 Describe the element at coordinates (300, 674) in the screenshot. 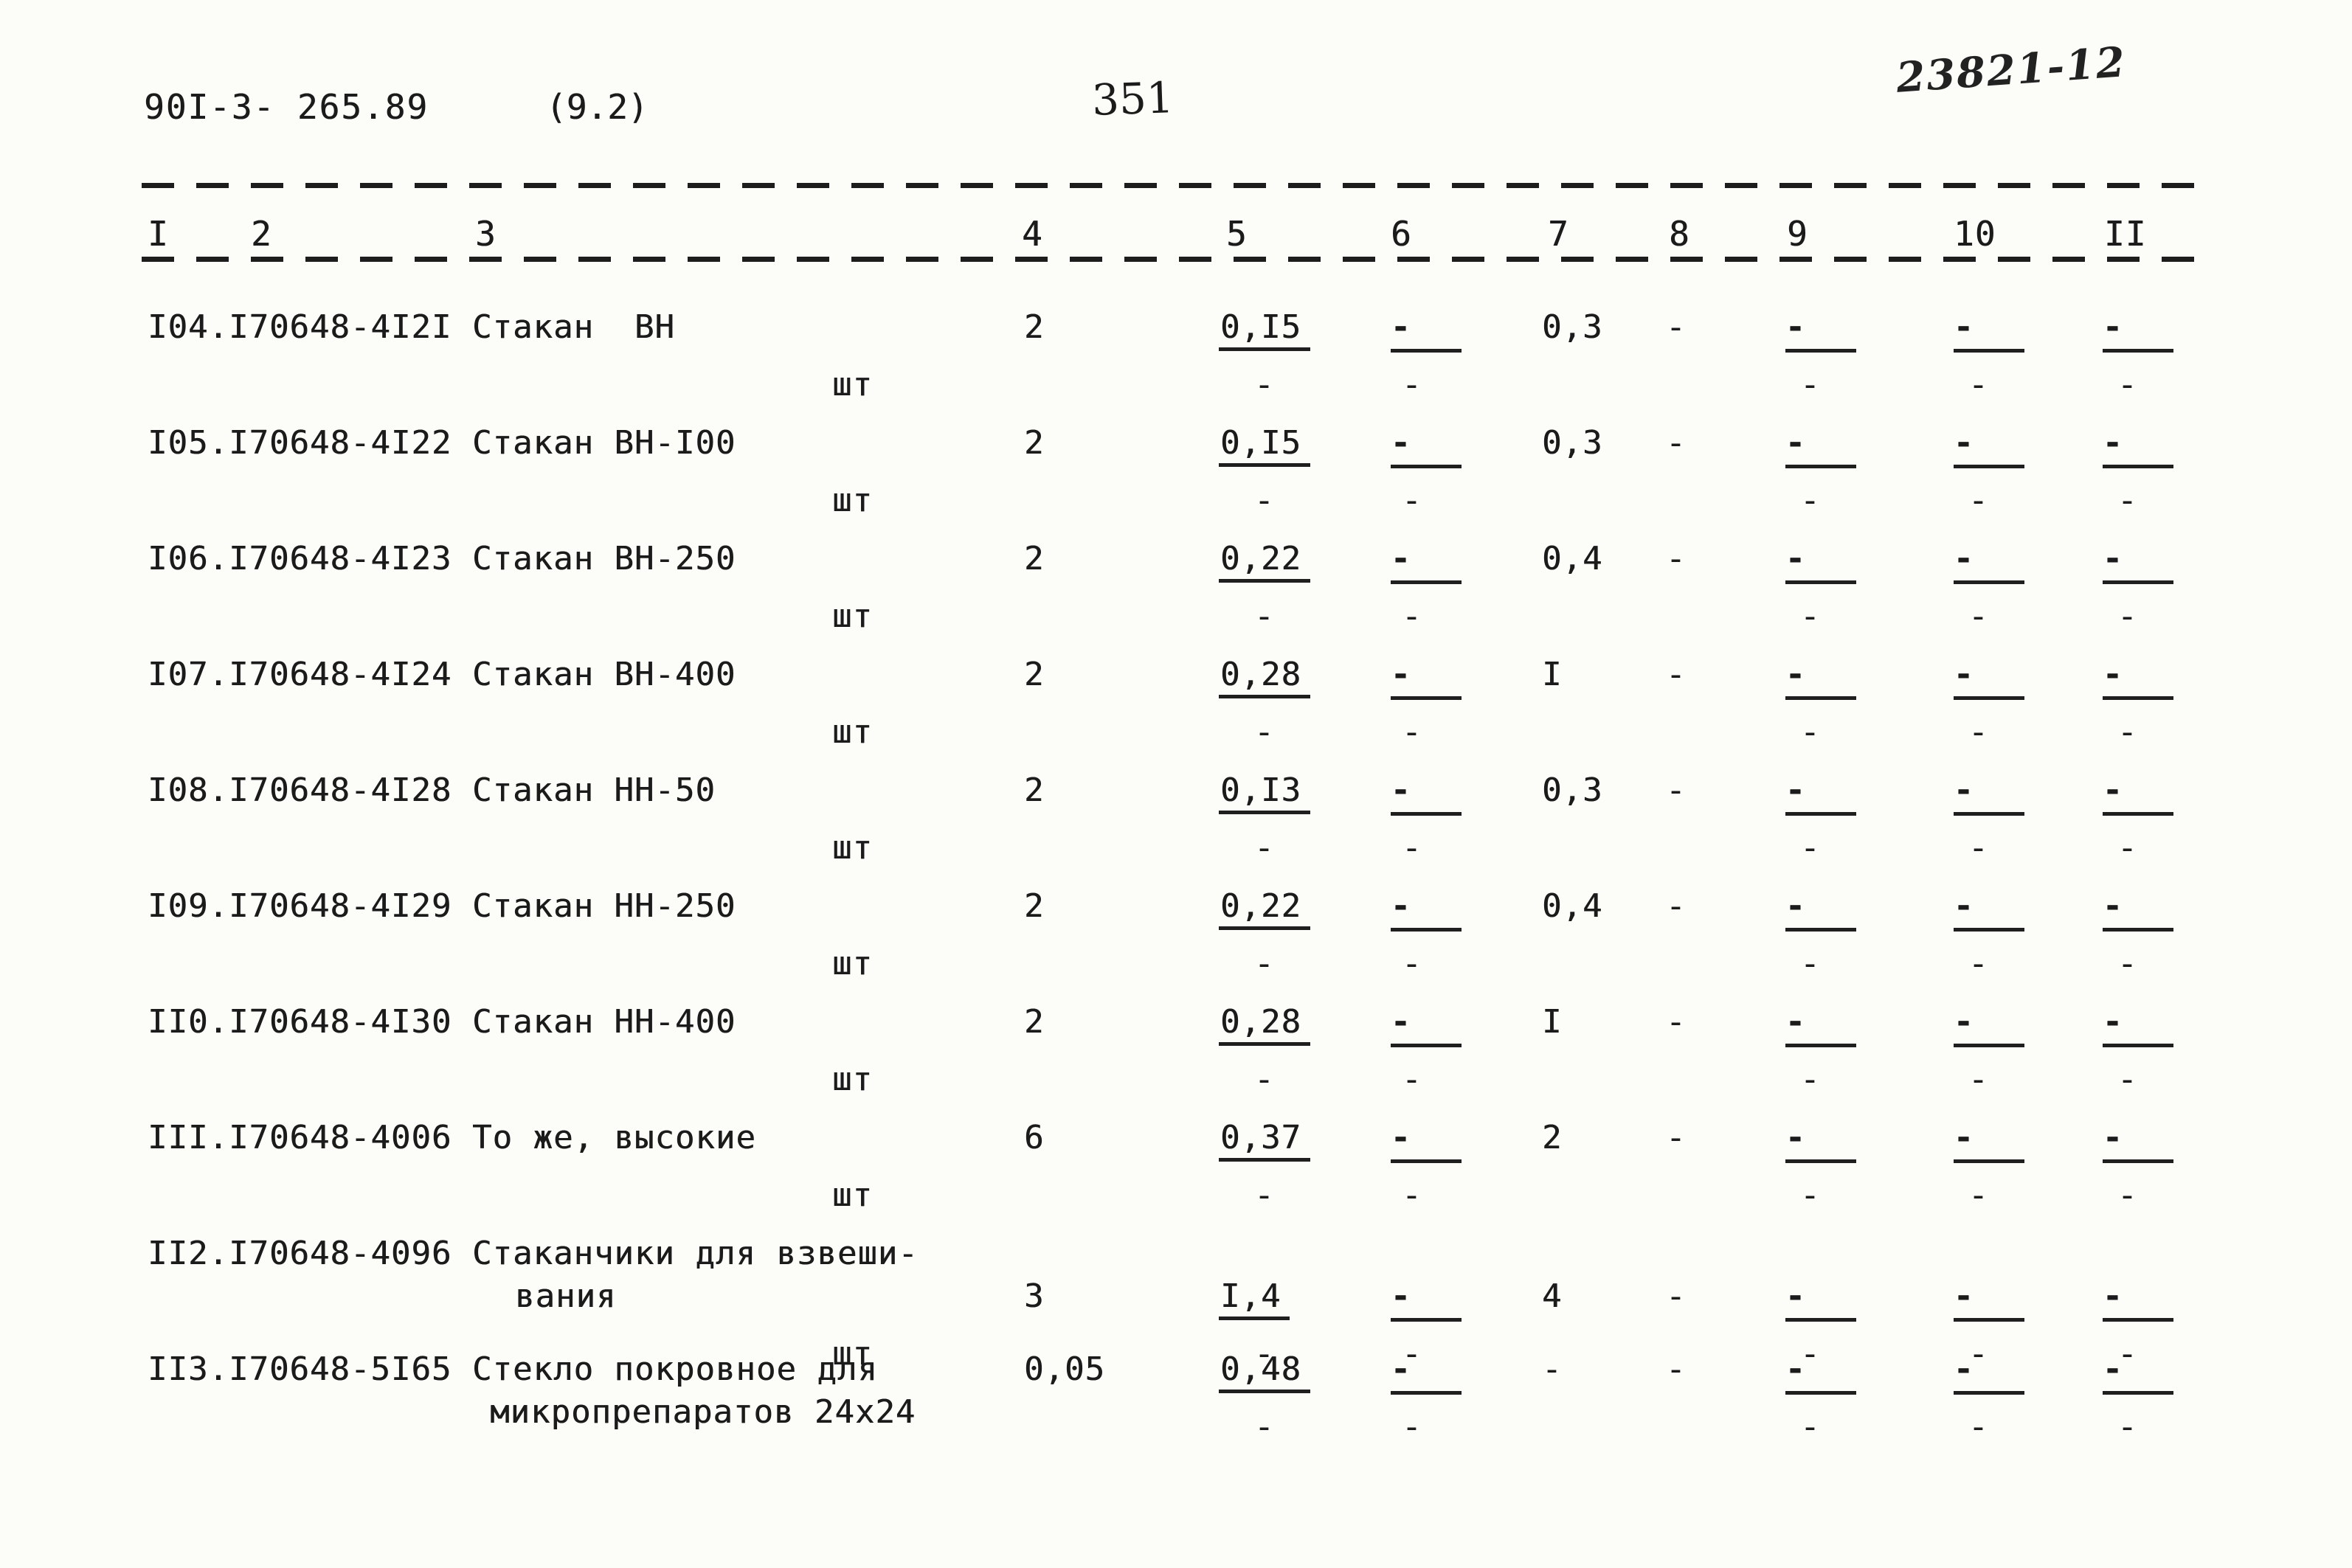

I see `row-code: I07.I70648-4I24` at that location.